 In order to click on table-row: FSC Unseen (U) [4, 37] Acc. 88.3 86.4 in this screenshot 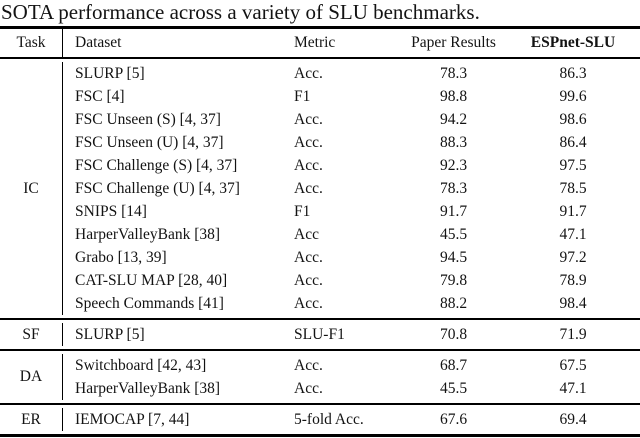, I will do `click(351, 142)`.